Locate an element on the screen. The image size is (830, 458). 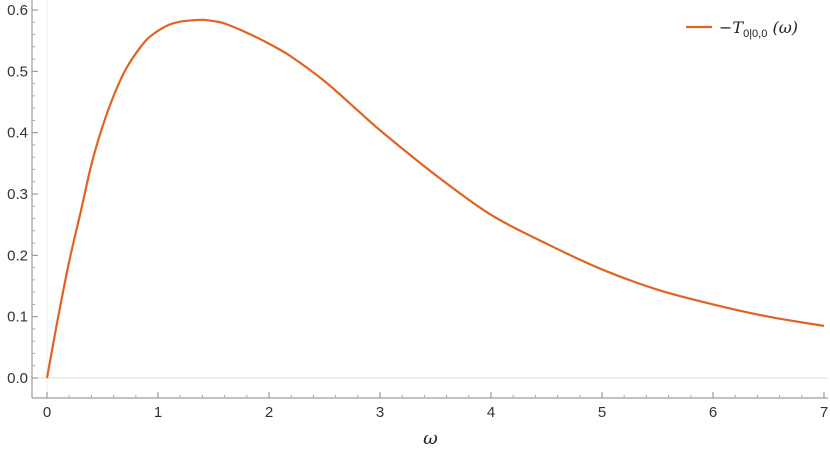
y-tick-label: 0.3 is located at coordinates (17, 194).